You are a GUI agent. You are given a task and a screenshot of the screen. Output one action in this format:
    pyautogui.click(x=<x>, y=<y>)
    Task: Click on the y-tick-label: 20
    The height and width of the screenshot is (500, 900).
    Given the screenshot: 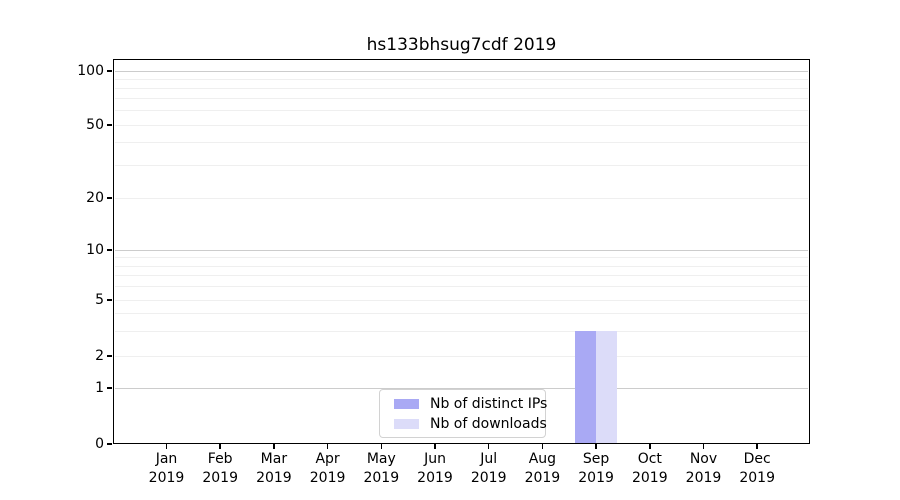 What is the action you would take?
    pyautogui.click(x=95, y=198)
    